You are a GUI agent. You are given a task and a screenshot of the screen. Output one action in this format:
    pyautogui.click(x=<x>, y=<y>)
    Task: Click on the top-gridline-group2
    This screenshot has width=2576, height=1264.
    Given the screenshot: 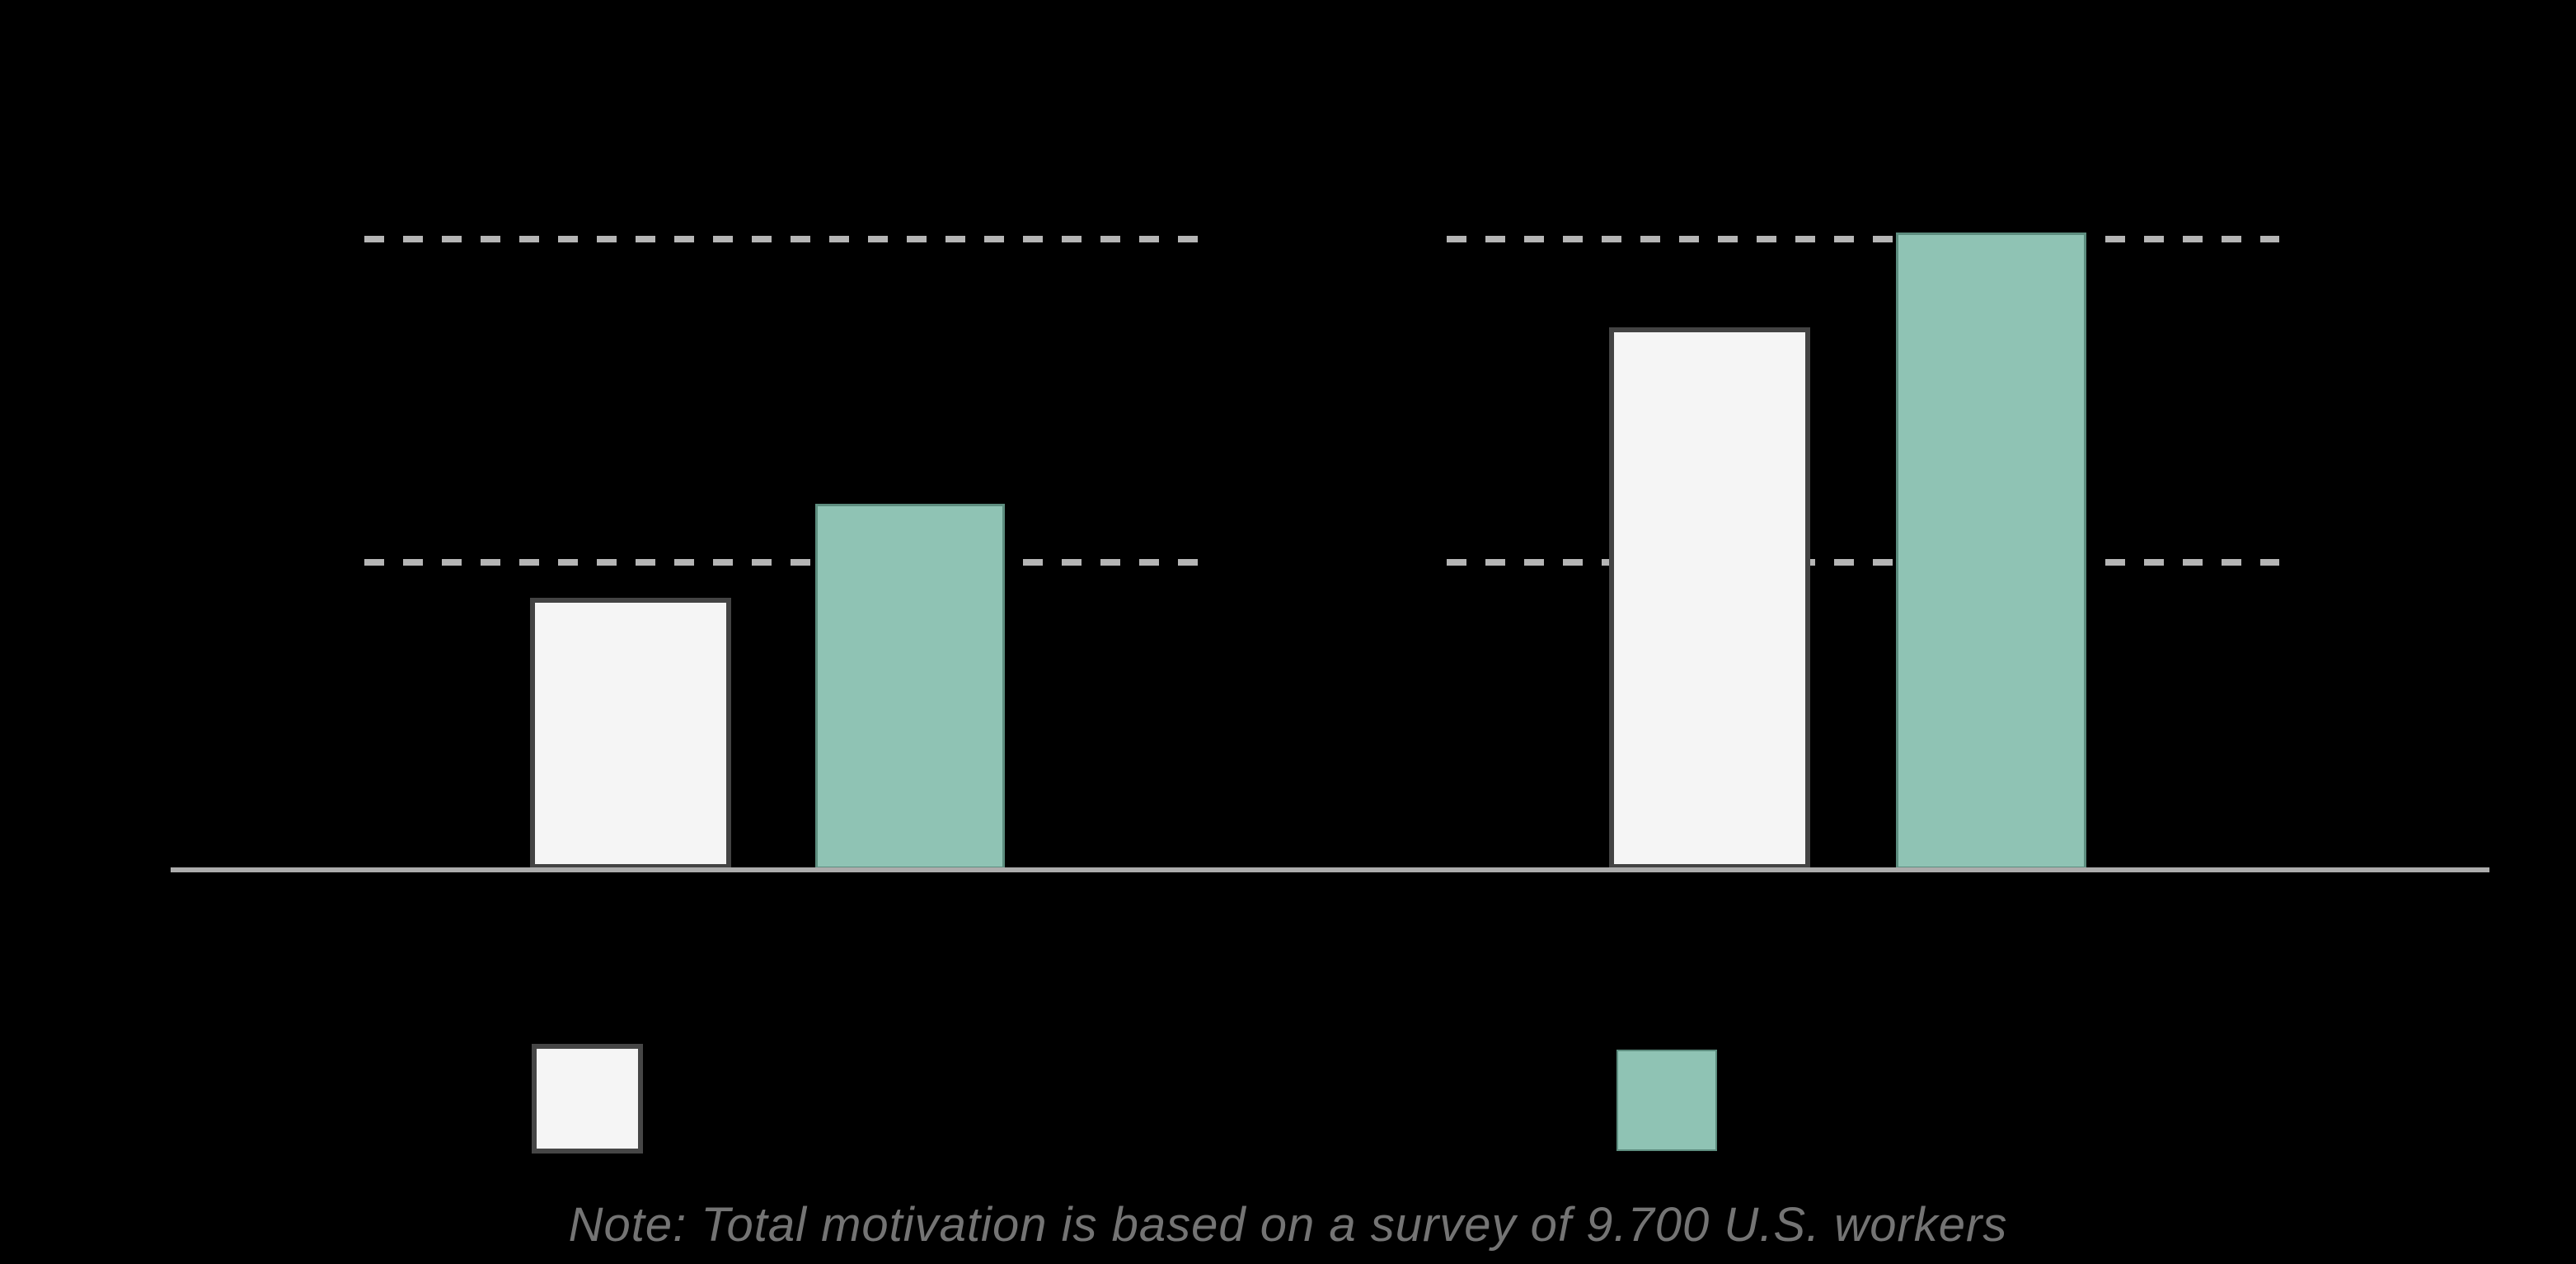 What is the action you would take?
    pyautogui.click(x=1863, y=239)
    